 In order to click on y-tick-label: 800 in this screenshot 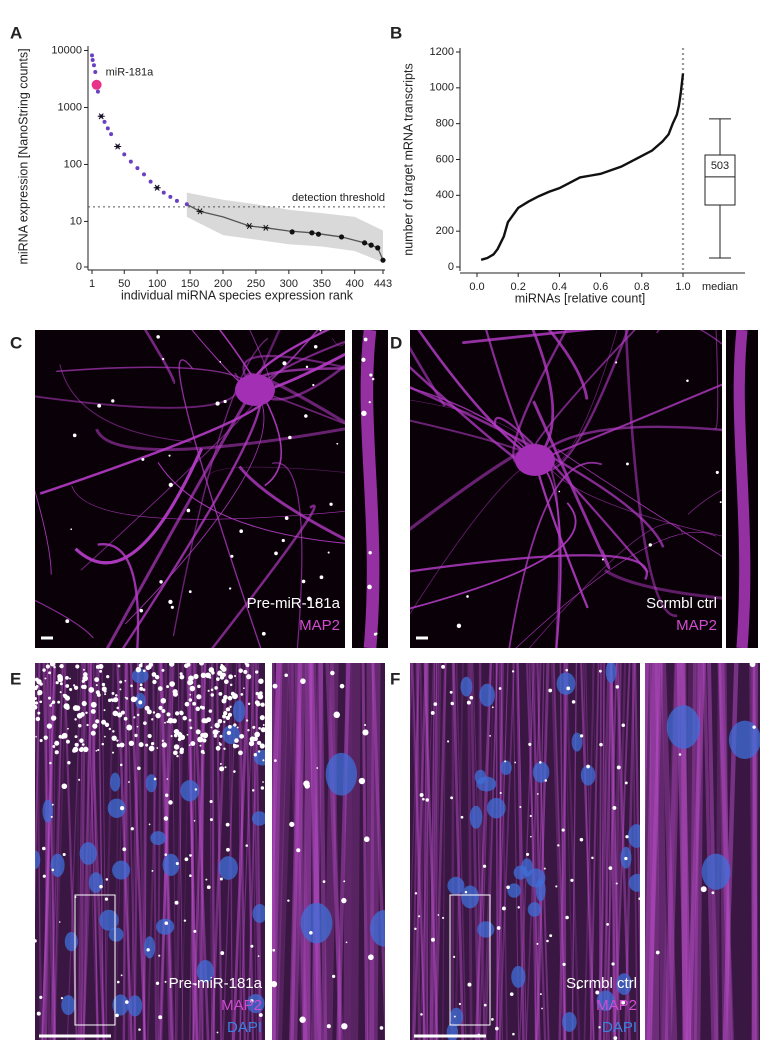, I will do `click(445, 124)`.